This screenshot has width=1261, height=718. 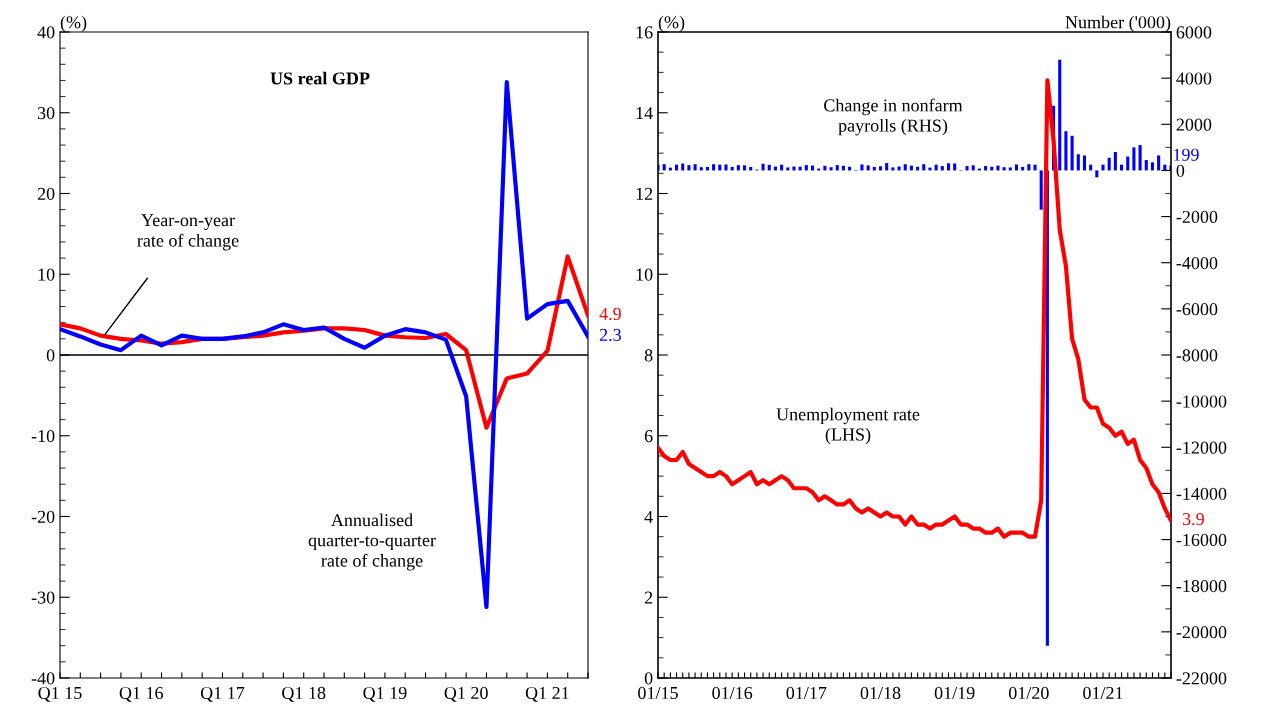 What do you see at coordinates (648, 597) in the screenshot?
I see `y-tick-label: 2` at bounding box center [648, 597].